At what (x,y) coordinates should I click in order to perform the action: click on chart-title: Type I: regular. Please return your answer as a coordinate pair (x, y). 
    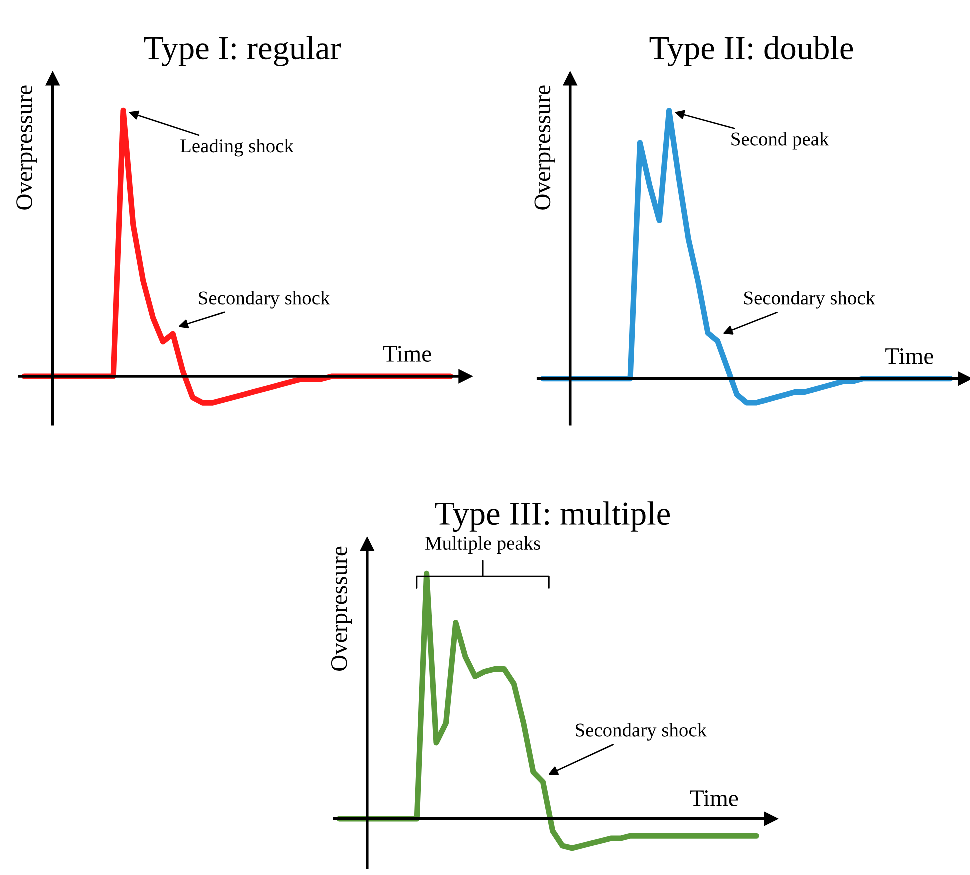
    Looking at the image, I should click on (242, 51).